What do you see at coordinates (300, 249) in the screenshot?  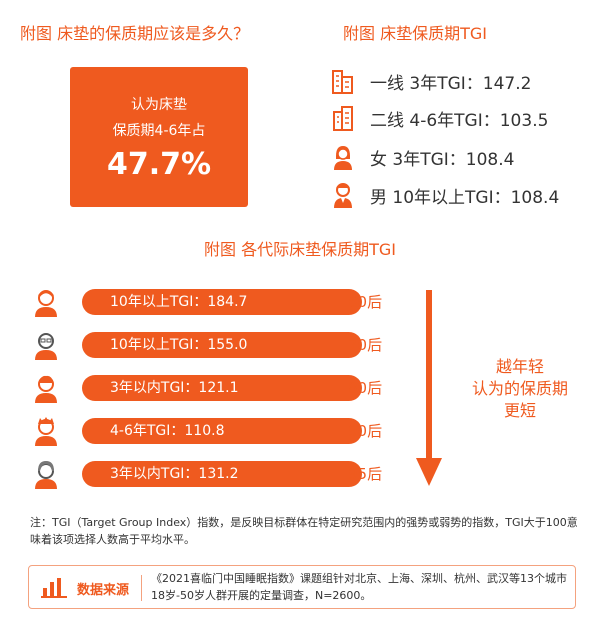 I see `generation-chart-title: 附图 各代际床垫保质期TGI` at bounding box center [300, 249].